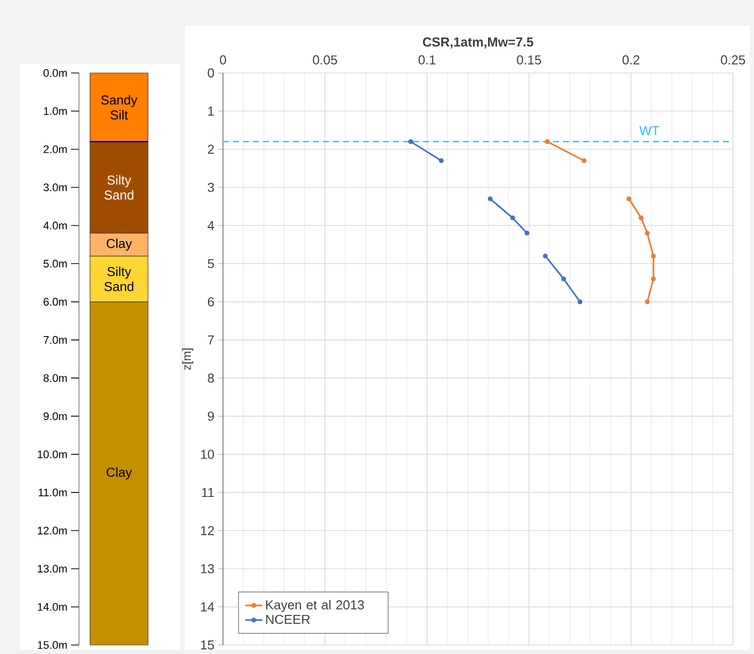 Image resolution: width=754 pixels, height=654 pixels. I want to click on y-tick-label: 15.0m, so click(52, 645).